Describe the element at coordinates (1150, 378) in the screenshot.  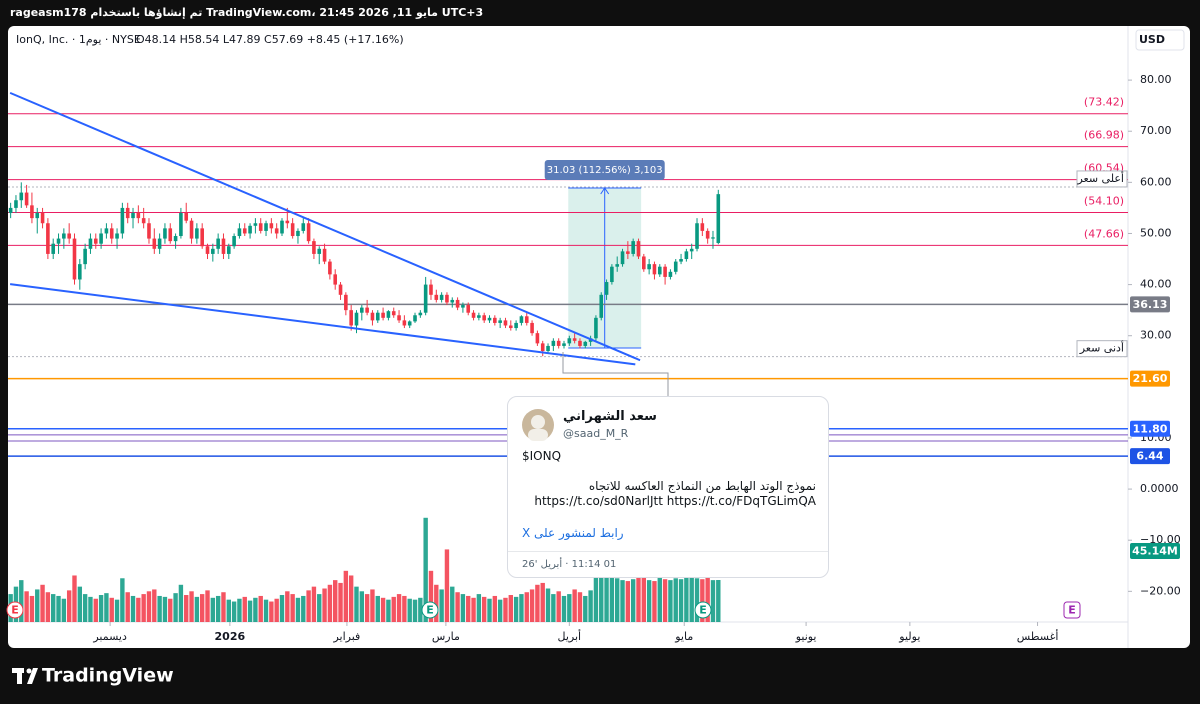
I see `level-label: 21.60` at that location.